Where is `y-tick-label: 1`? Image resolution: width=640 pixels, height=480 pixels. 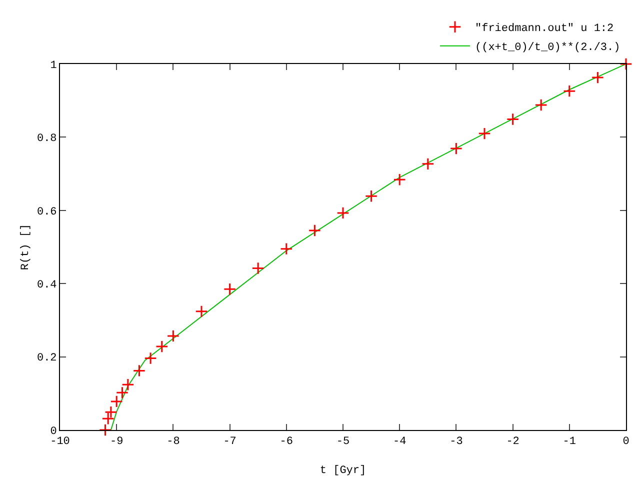 y-tick-label: 1 is located at coordinates (54, 66).